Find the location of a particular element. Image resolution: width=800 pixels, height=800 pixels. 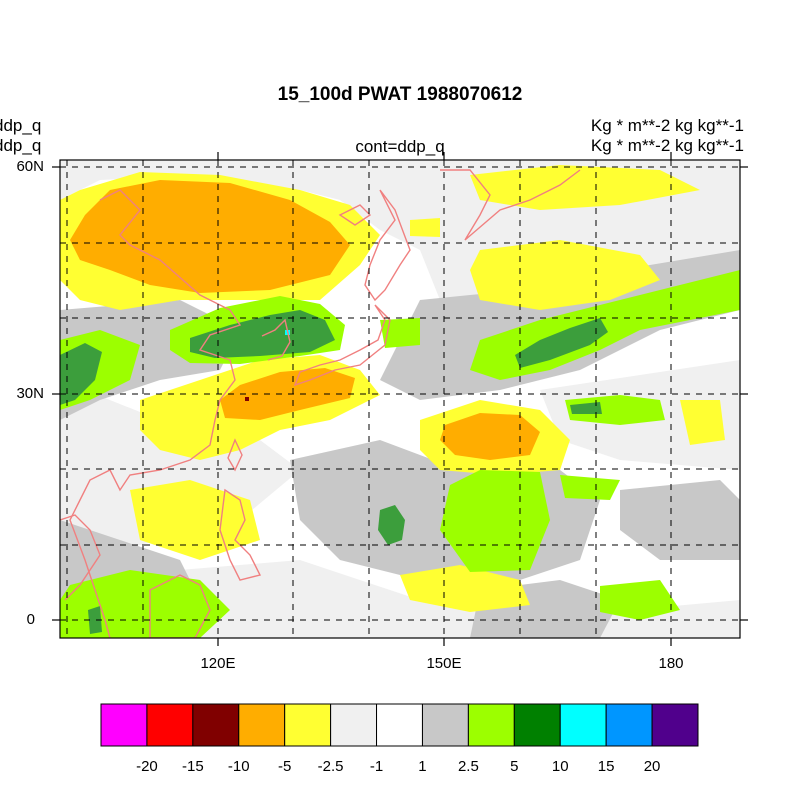

lat-tick-label: 30N is located at coordinates (30, 393).